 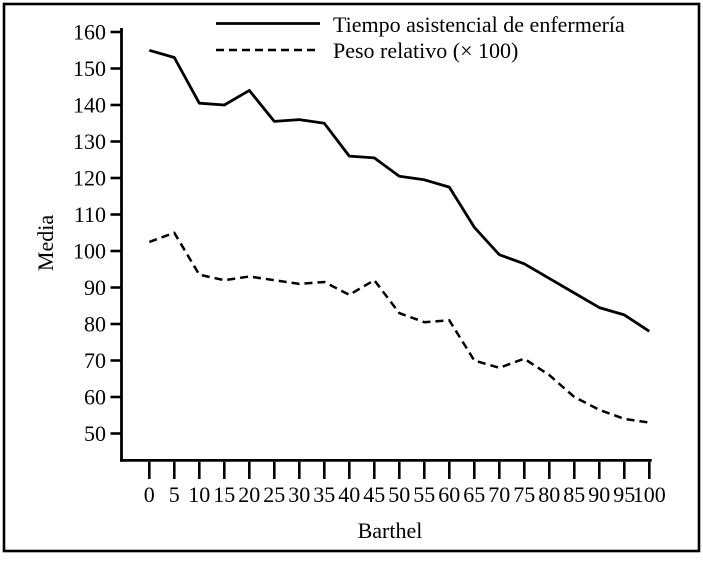 I want to click on y-tick-label: 50, so click(x=95, y=433).